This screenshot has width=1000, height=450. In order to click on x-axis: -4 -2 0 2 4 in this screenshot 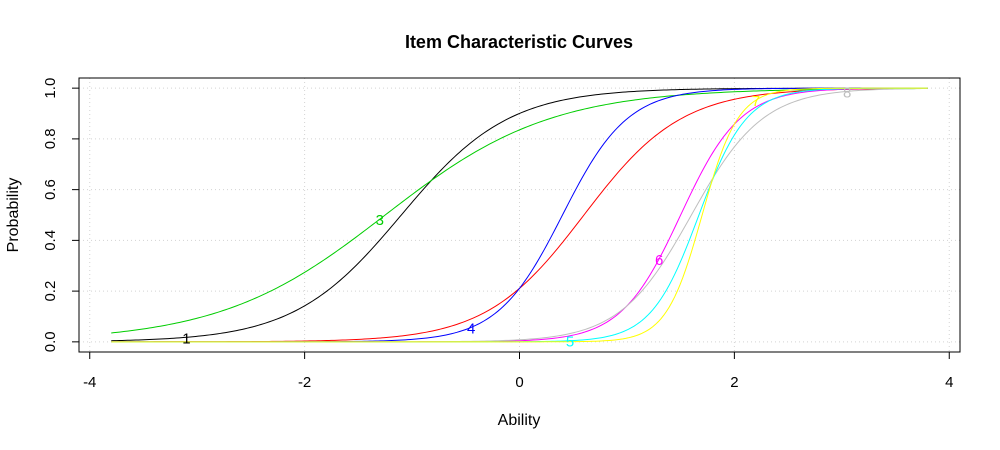, I will do `click(518, 371)`.